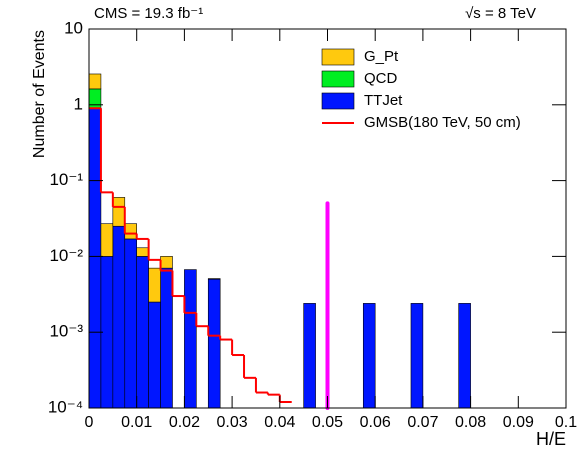 This screenshot has width=580, height=455. Describe the element at coordinates (136, 422) in the screenshot. I see `x-tick-label: 0.01` at that location.